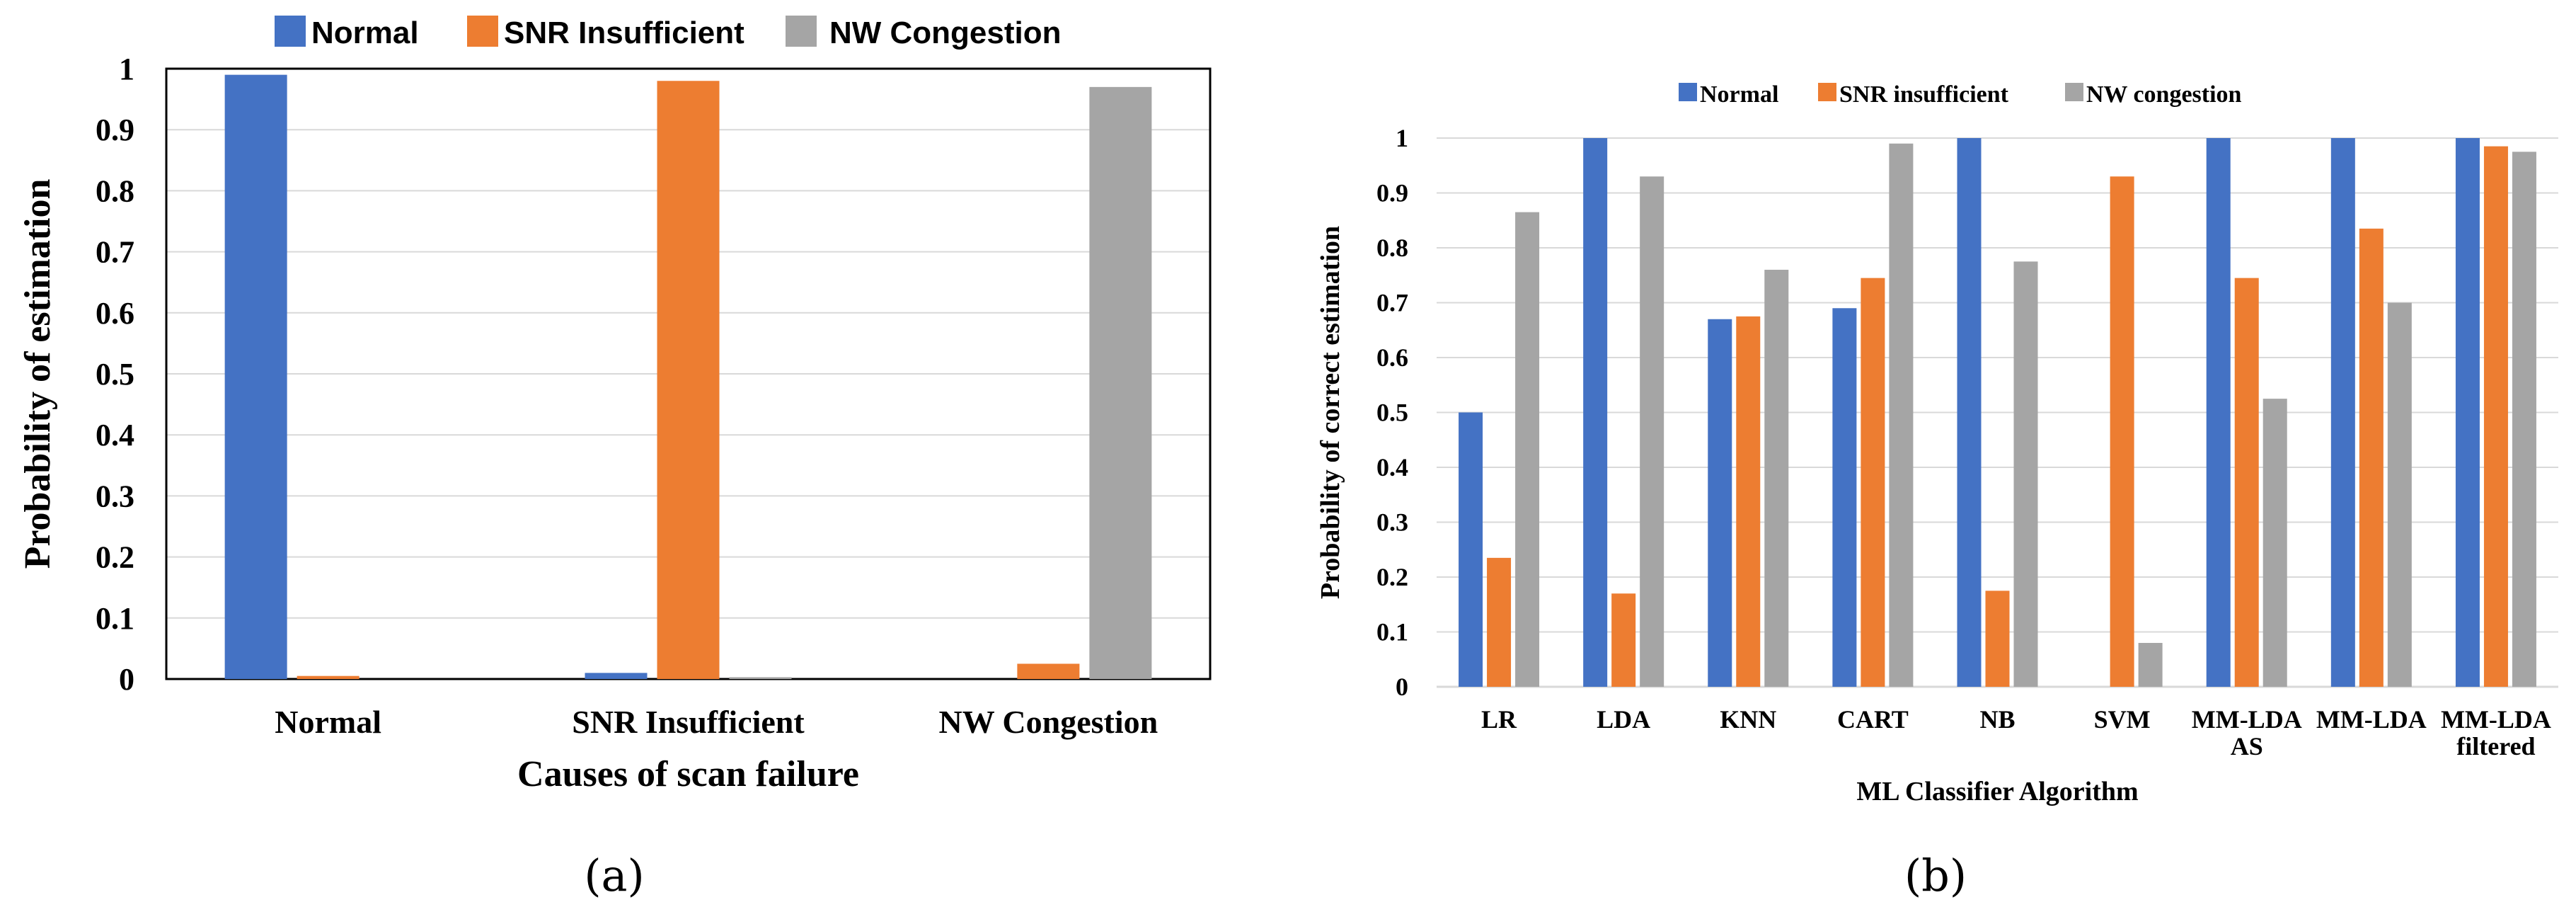 This screenshot has width=2576, height=924. What do you see at coordinates (1997, 720) in the screenshot?
I see `x-category-label: NB` at bounding box center [1997, 720].